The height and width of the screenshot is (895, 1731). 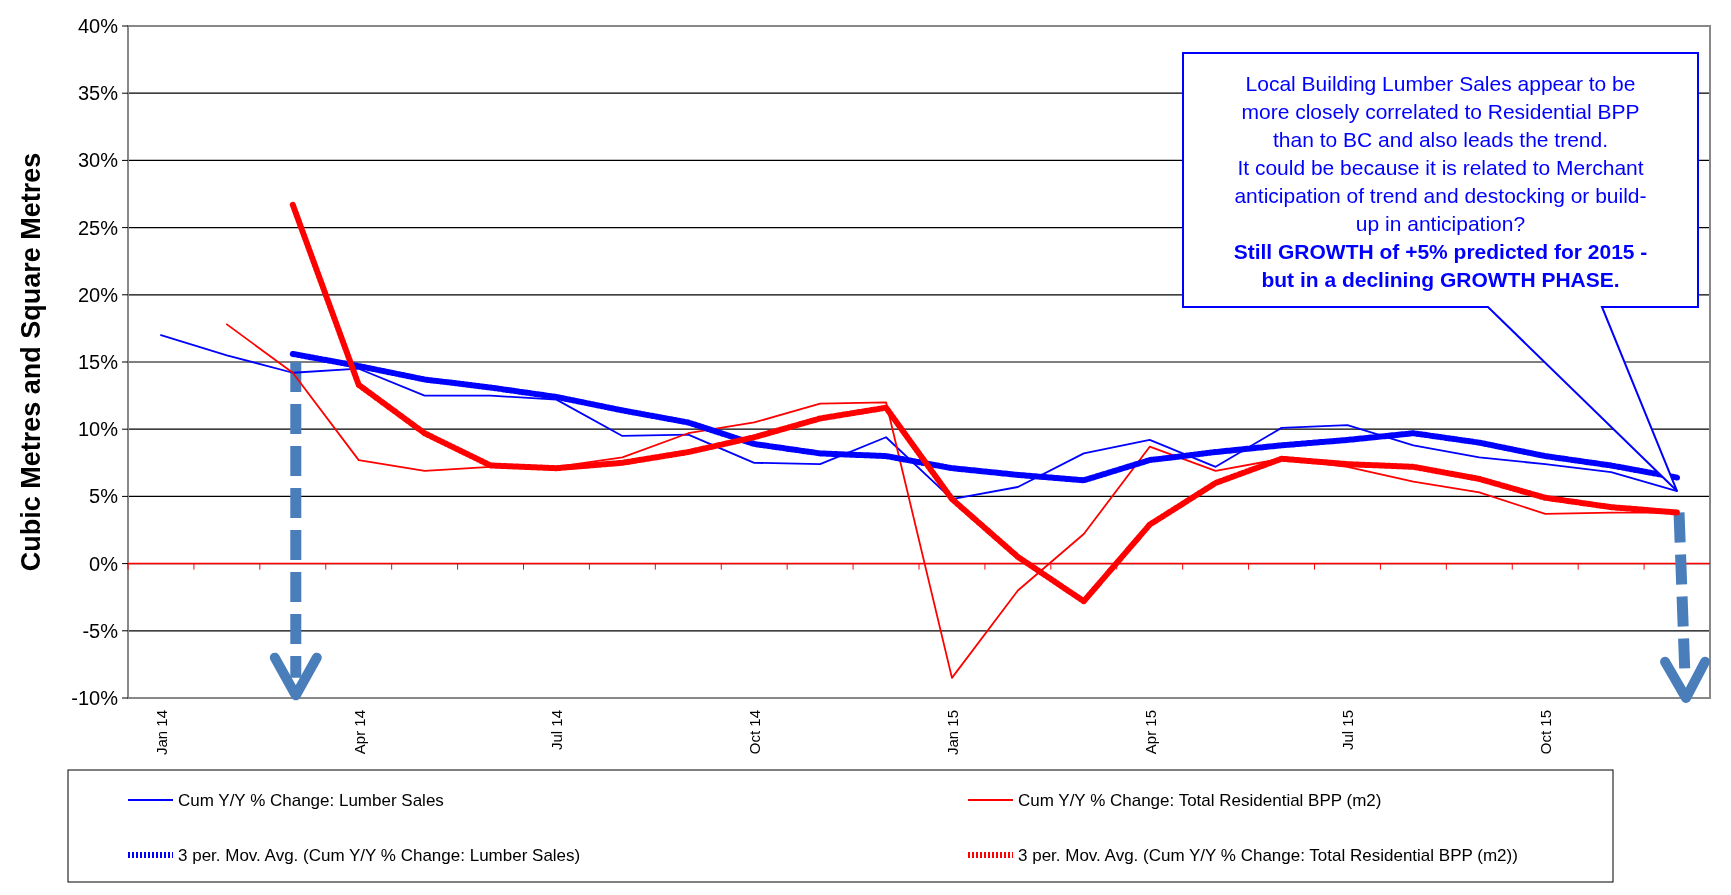 I want to click on y-tick-label: 30%, so click(x=98, y=160).